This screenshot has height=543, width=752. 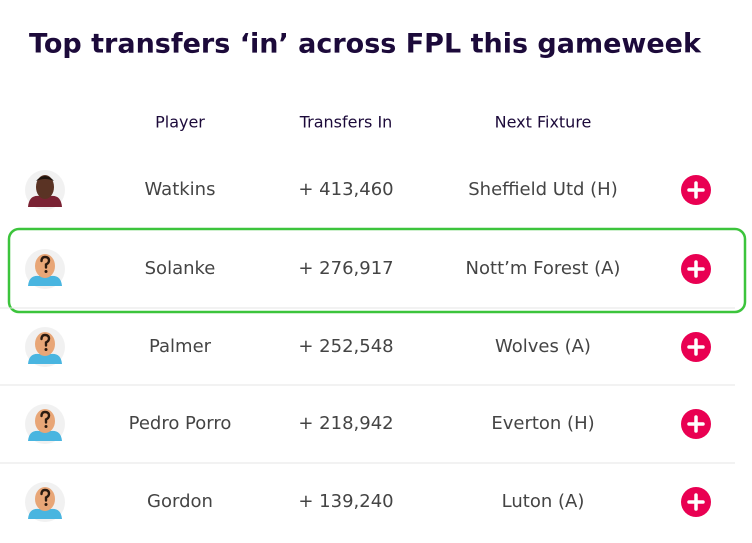 What do you see at coordinates (180, 346) in the screenshot?
I see `player-name: Palmer` at bounding box center [180, 346].